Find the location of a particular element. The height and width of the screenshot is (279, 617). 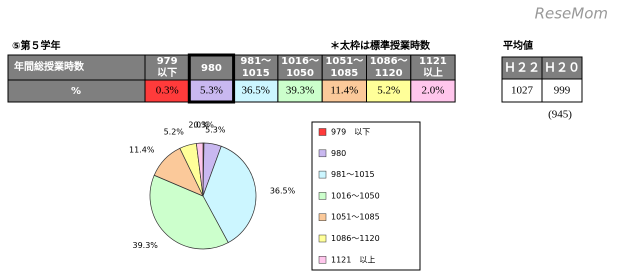

legend-label: 1016～1050 is located at coordinates (355, 195).